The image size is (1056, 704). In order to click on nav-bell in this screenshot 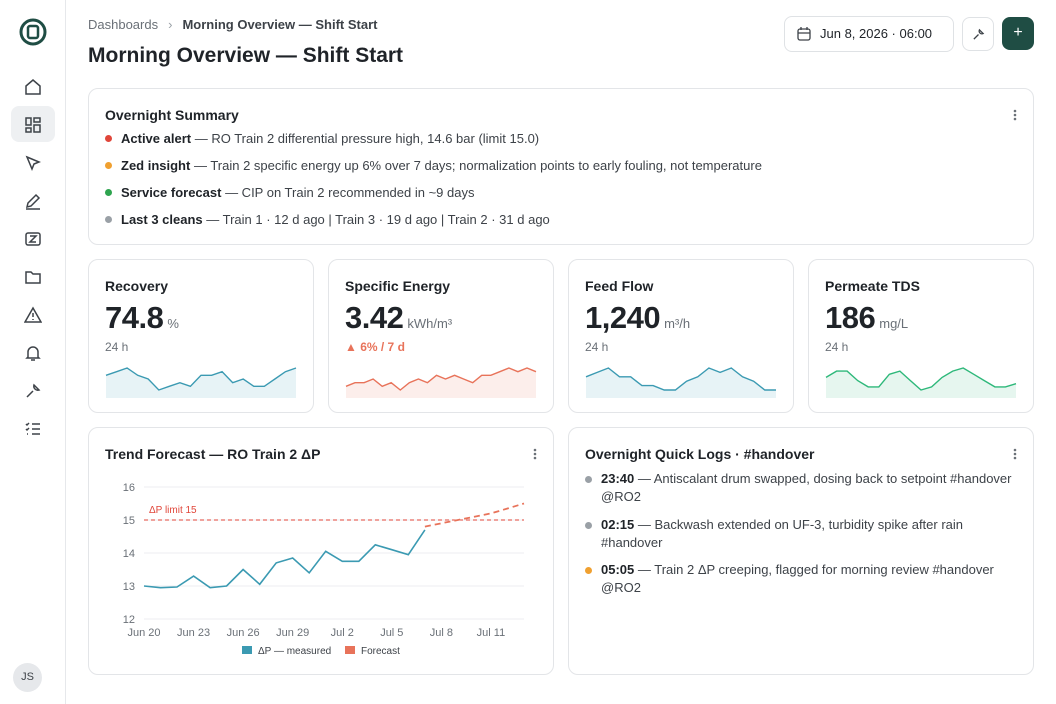, I will do `click(33, 353)`.